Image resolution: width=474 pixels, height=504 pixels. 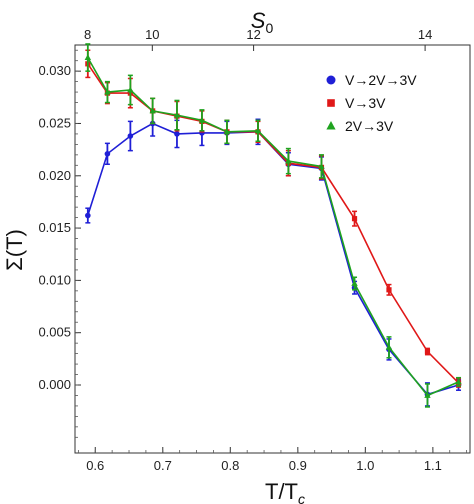 What do you see at coordinates (269, 28) in the screenshot?
I see `top-axis-title-sub: 0` at bounding box center [269, 28].